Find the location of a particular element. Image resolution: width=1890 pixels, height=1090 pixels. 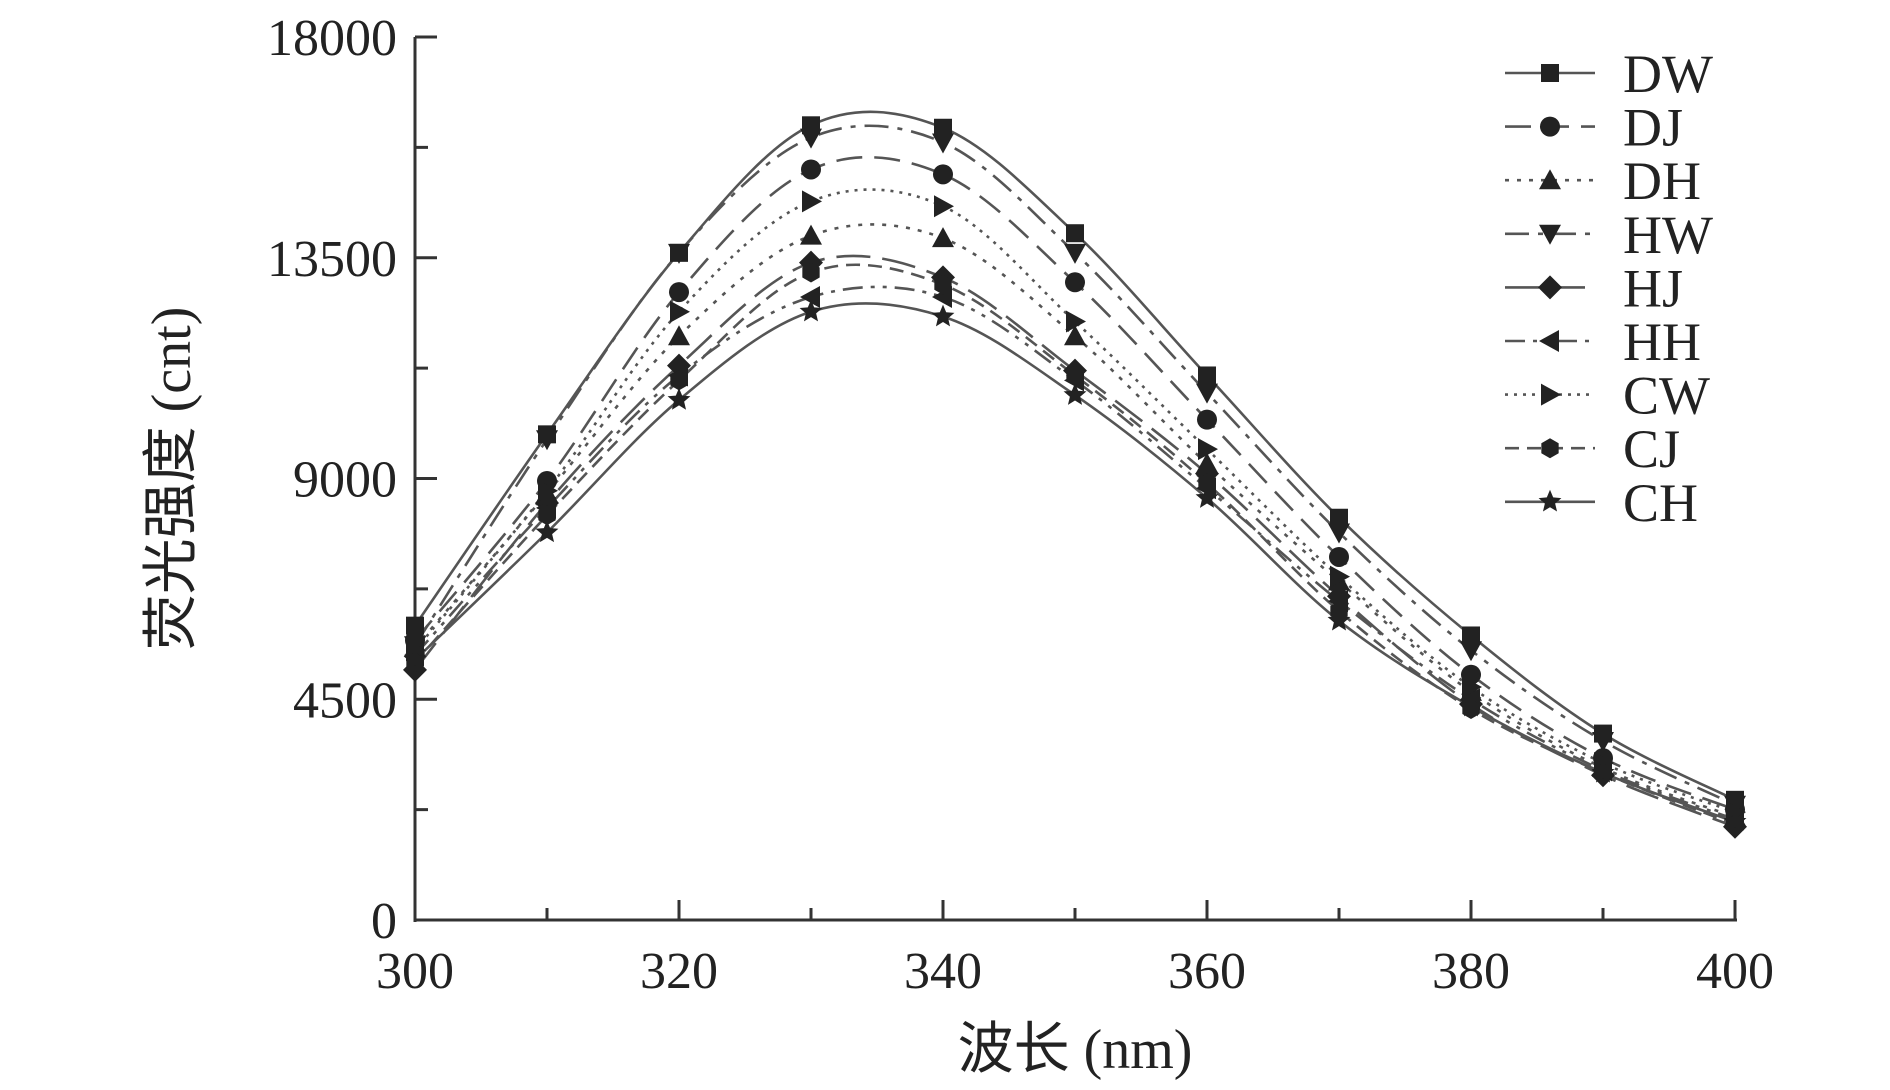

y-tick-label: 18000 is located at coordinates (332, 38).